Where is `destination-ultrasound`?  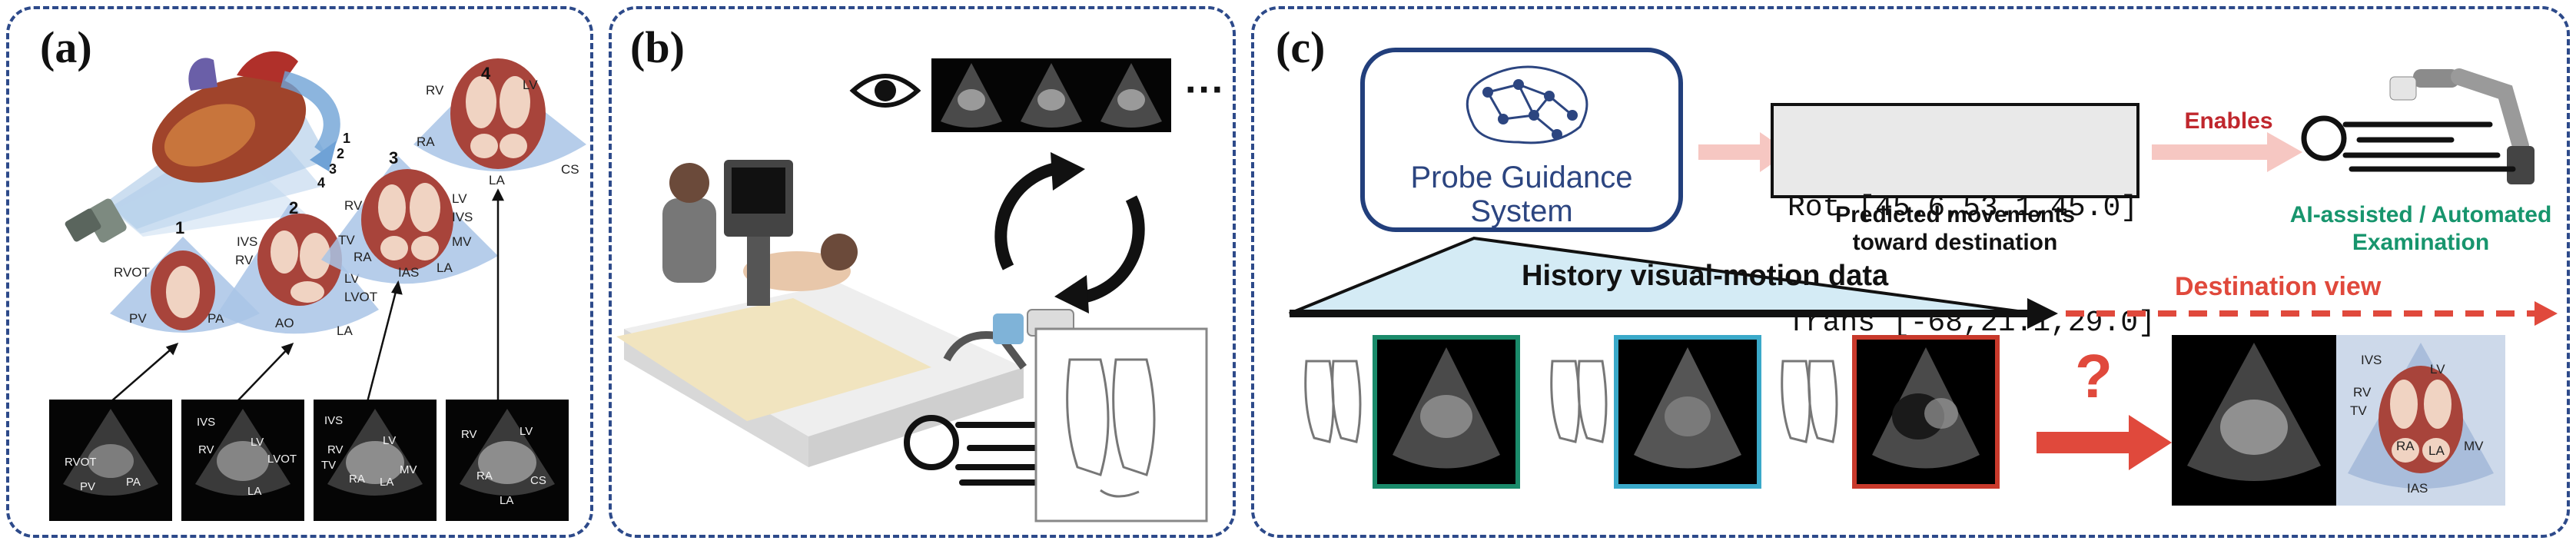
destination-ultrasound is located at coordinates (2254, 421).